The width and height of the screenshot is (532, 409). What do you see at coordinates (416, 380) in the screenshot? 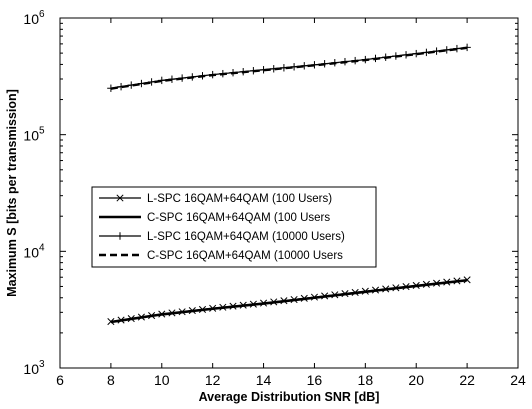
I see `x-tick-label: 20` at bounding box center [416, 380].